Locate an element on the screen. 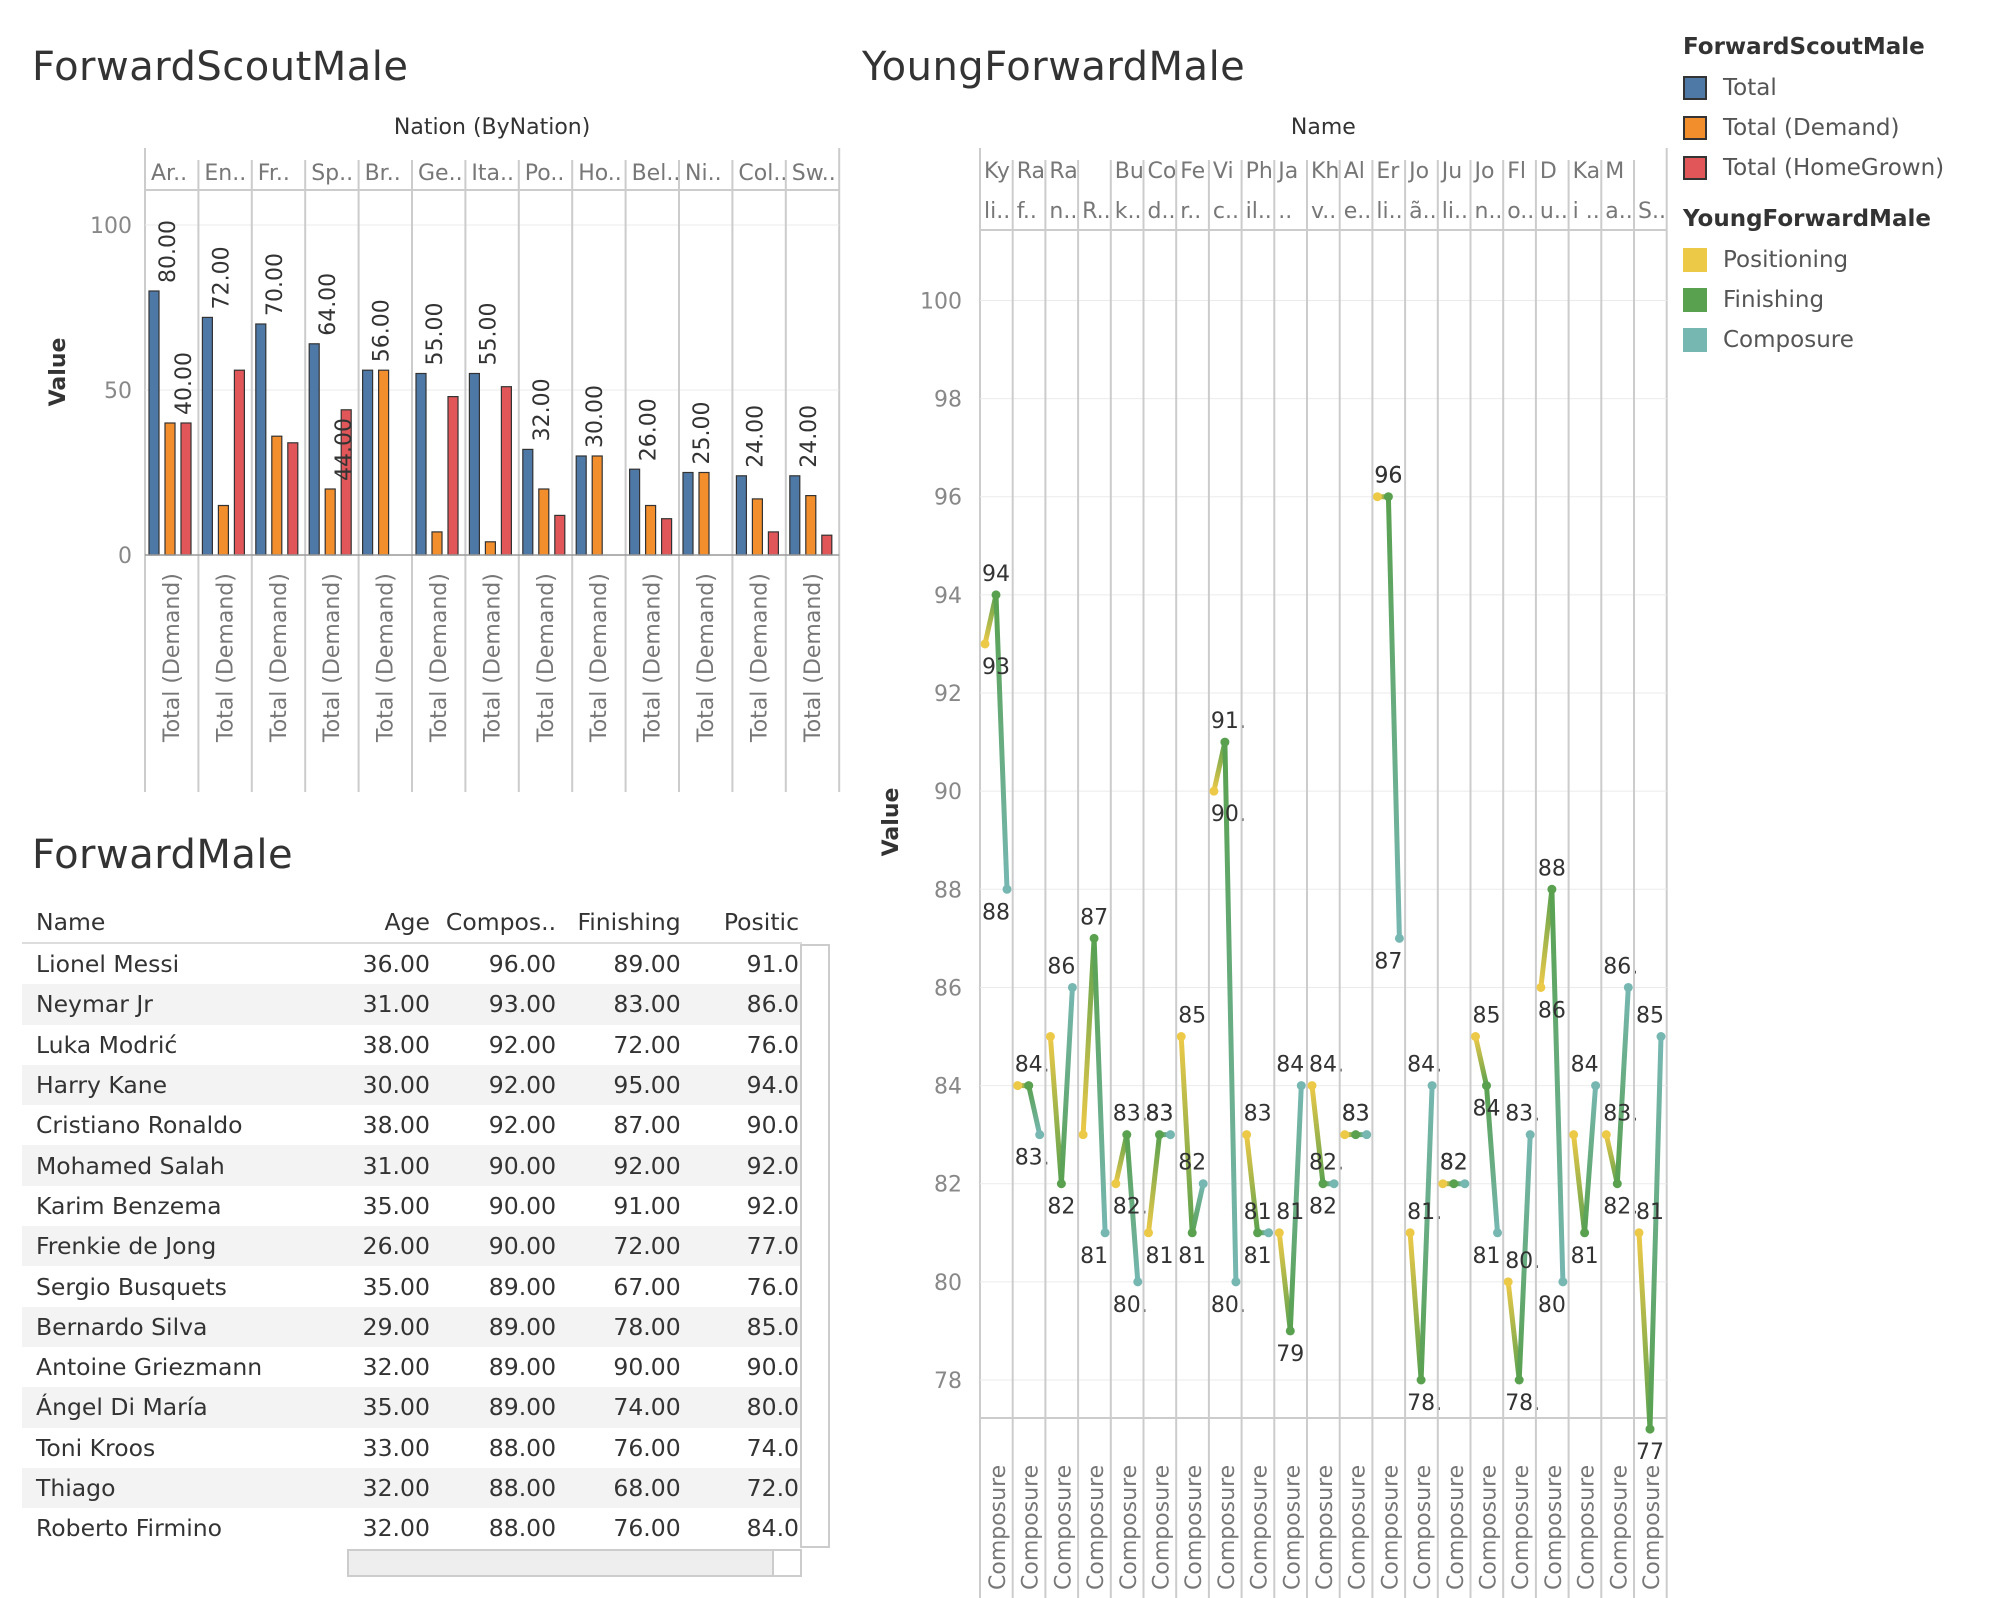 Image resolution: width=1998 pixels, height=1598 pixels. player-name-cell: Sergio Busquets is located at coordinates (131, 1286).